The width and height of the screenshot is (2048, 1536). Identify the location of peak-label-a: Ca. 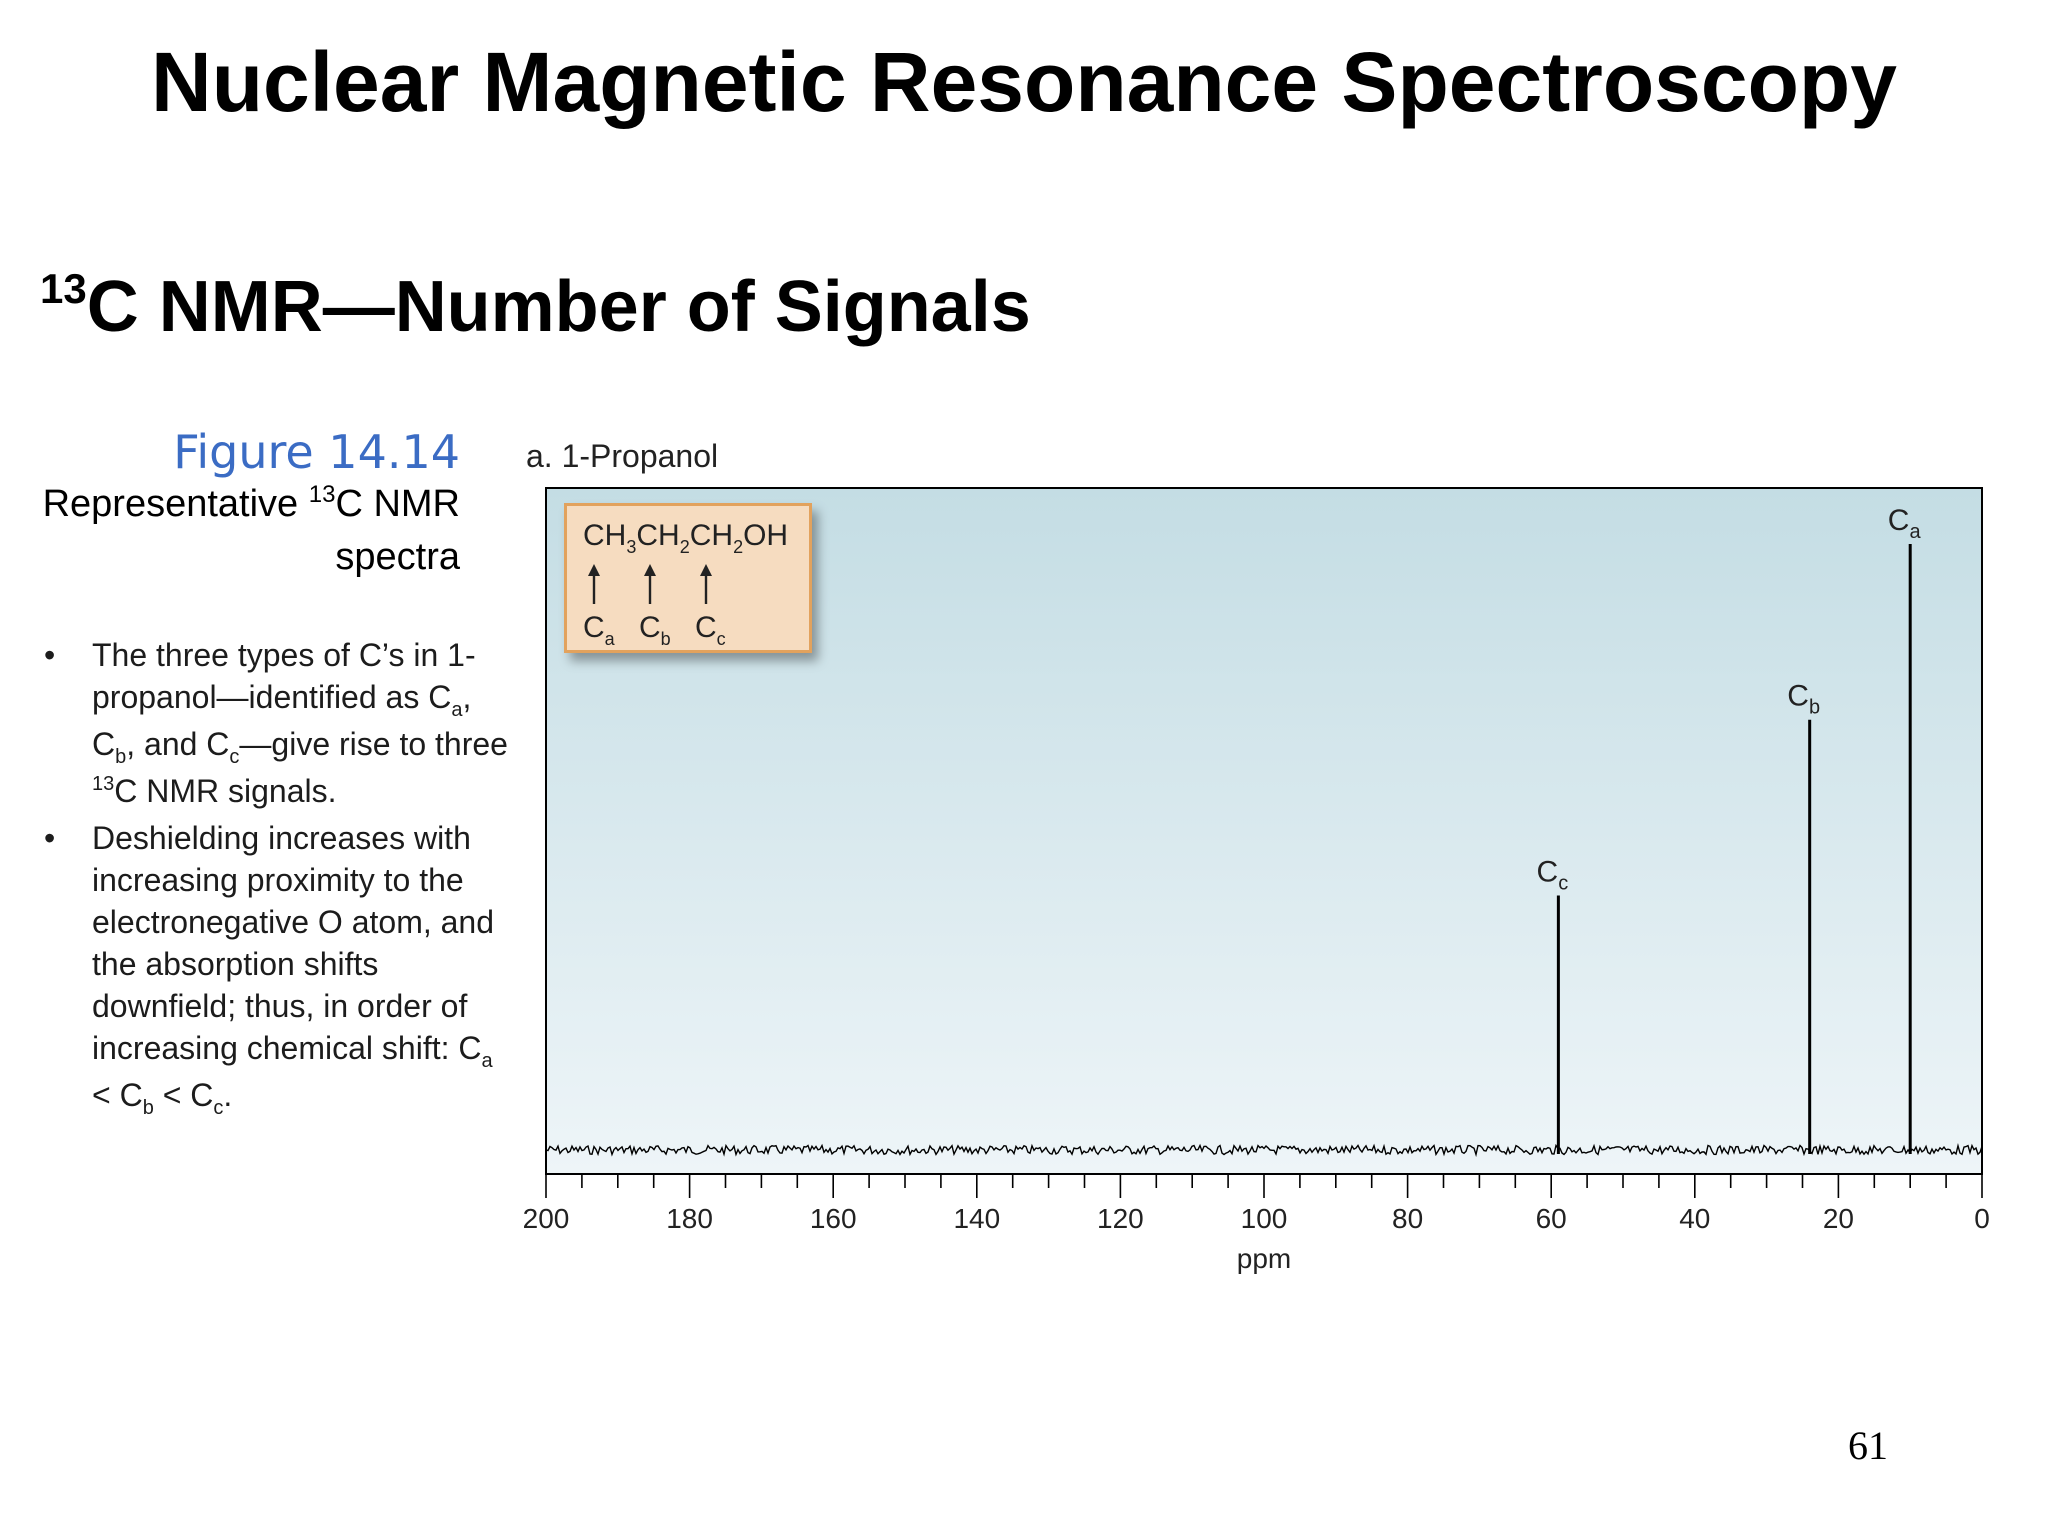
(1905, 523).